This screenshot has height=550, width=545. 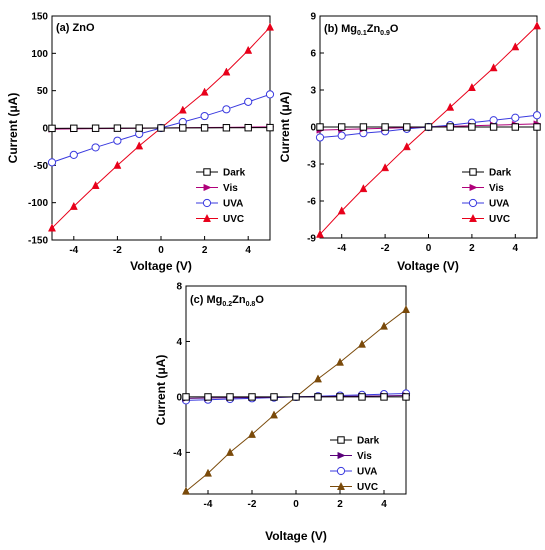 What do you see at coordinates (428, 266) in the screenshot?
I see `panel-b-xlabel: Voltage (V)` at bounding box center [428, 266].